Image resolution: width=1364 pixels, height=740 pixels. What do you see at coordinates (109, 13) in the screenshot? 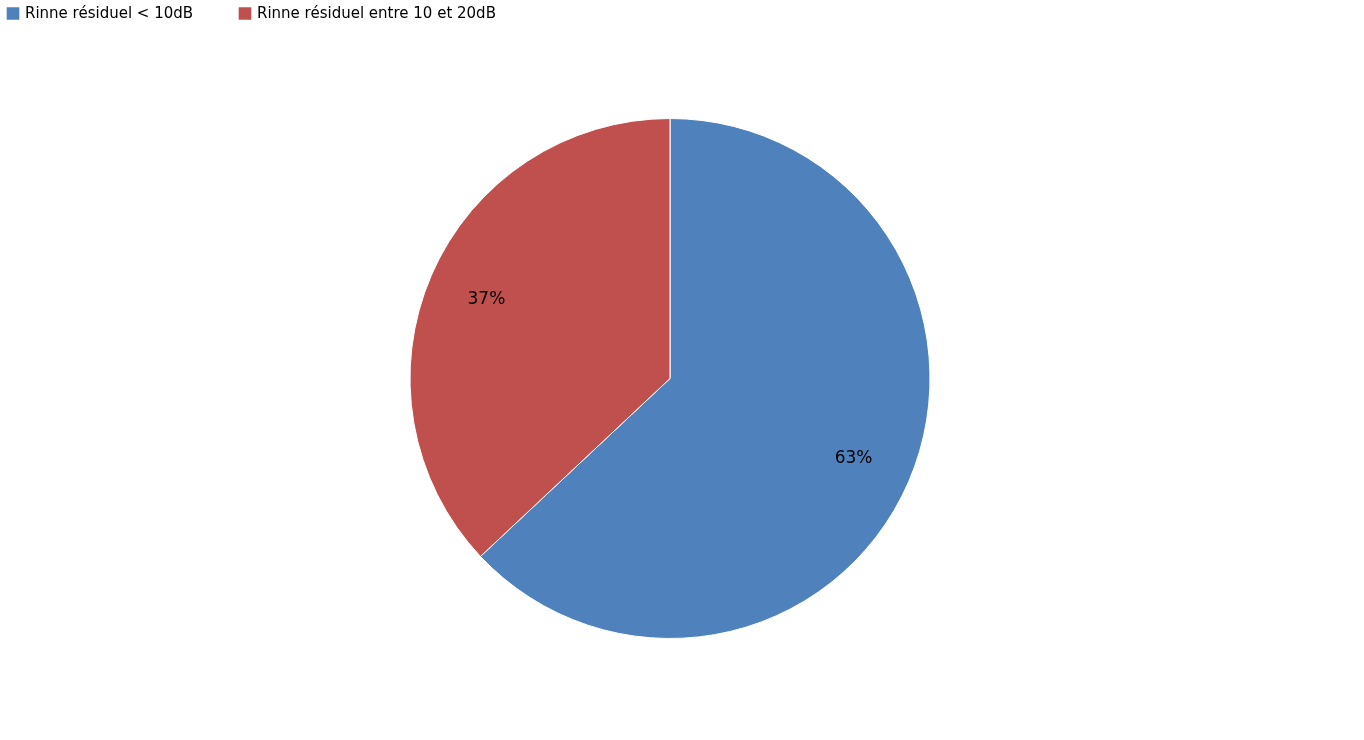
I see `legend-label: Rinne résiduel < 10dB` at bounding box center [109, 13].